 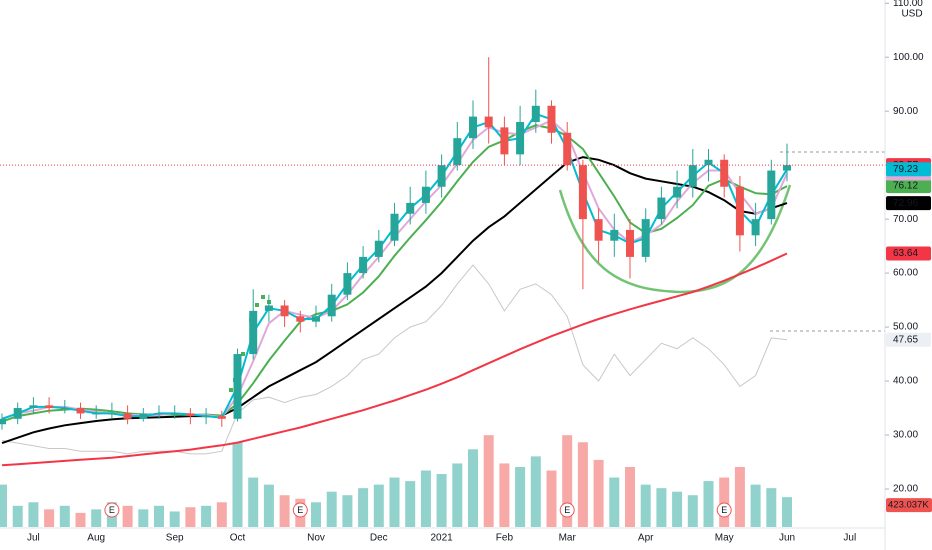 I want to click on value-label: 63.64, so click(x=905, y=253).